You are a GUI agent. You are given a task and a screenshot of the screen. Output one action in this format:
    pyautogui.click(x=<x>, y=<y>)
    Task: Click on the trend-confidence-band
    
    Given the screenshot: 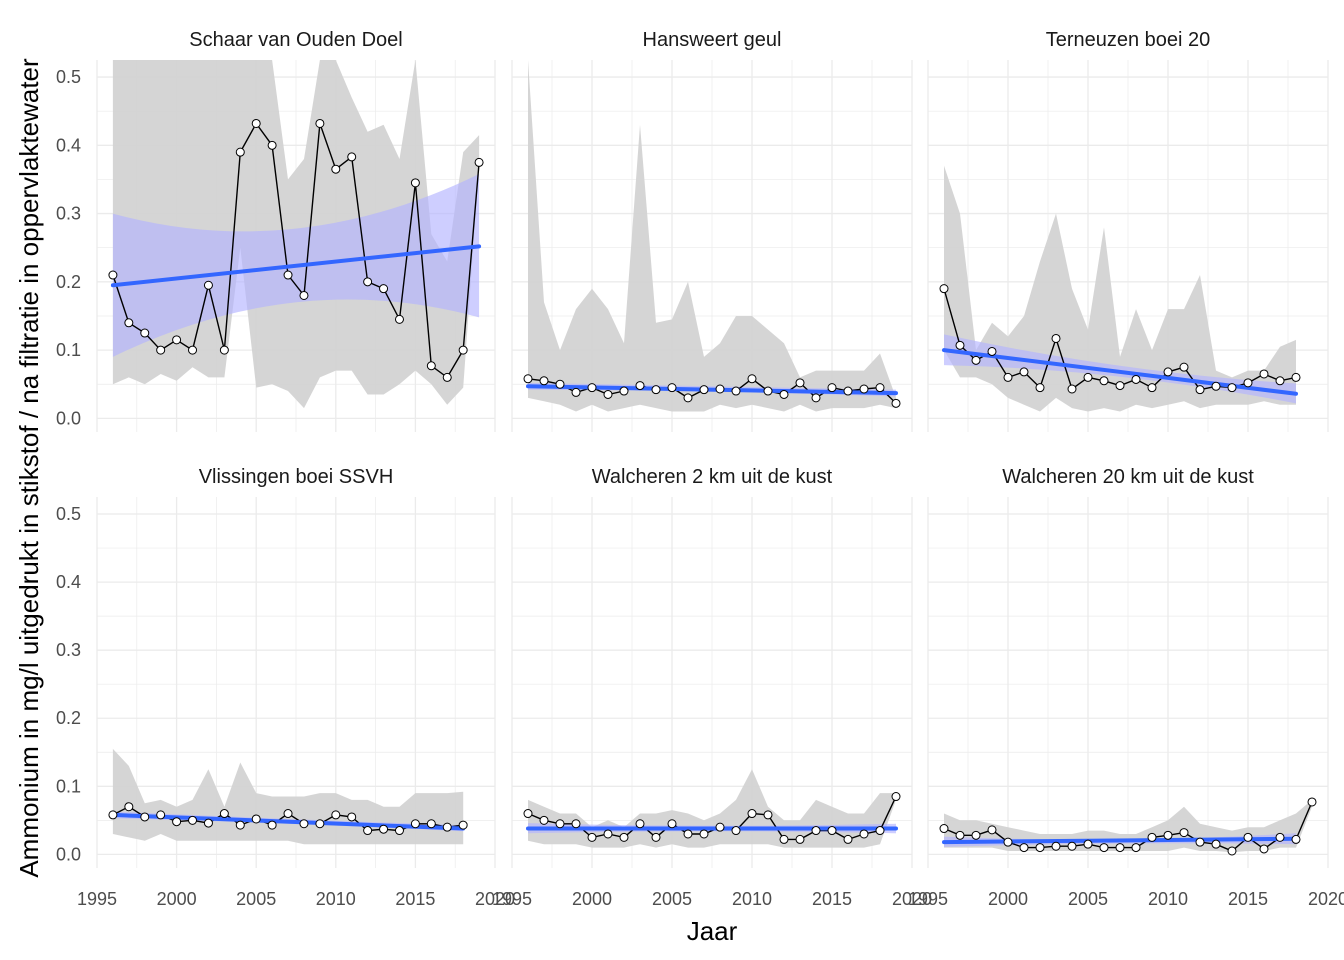 What is the action you would take?
    pyautogui.click(x=1120, y=369)
    